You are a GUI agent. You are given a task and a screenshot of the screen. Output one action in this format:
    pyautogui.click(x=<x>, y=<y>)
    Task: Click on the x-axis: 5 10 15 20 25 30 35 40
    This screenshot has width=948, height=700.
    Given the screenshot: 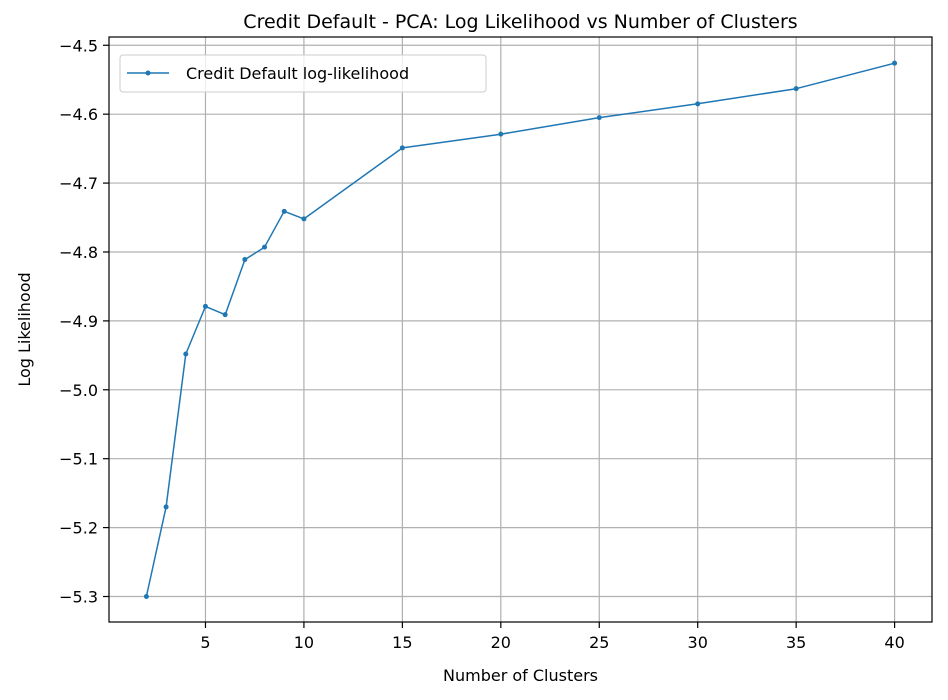 What is the action you would take?
    pyautogui.click(x=552, y=637)
    